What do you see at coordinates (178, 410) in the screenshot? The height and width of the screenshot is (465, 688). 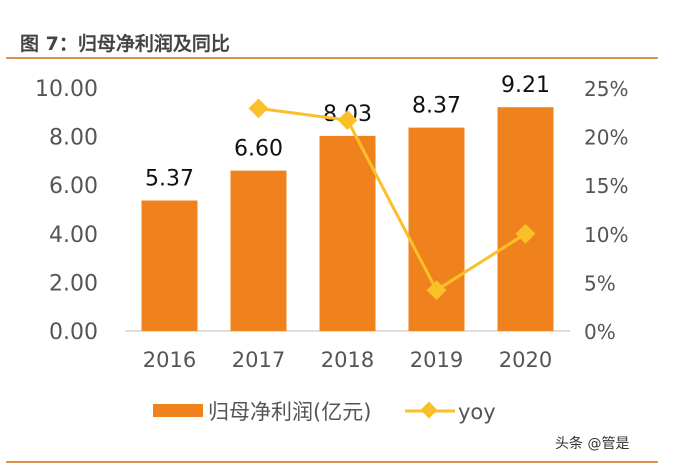 I see `legend-bar-swatch` at bounding box center [178, 410].